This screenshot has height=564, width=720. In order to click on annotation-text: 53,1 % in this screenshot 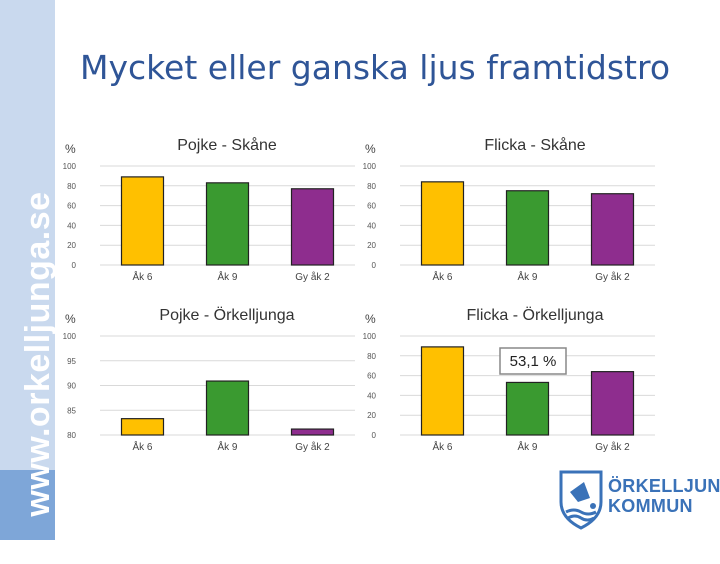, I will do `click(533, 361)`.